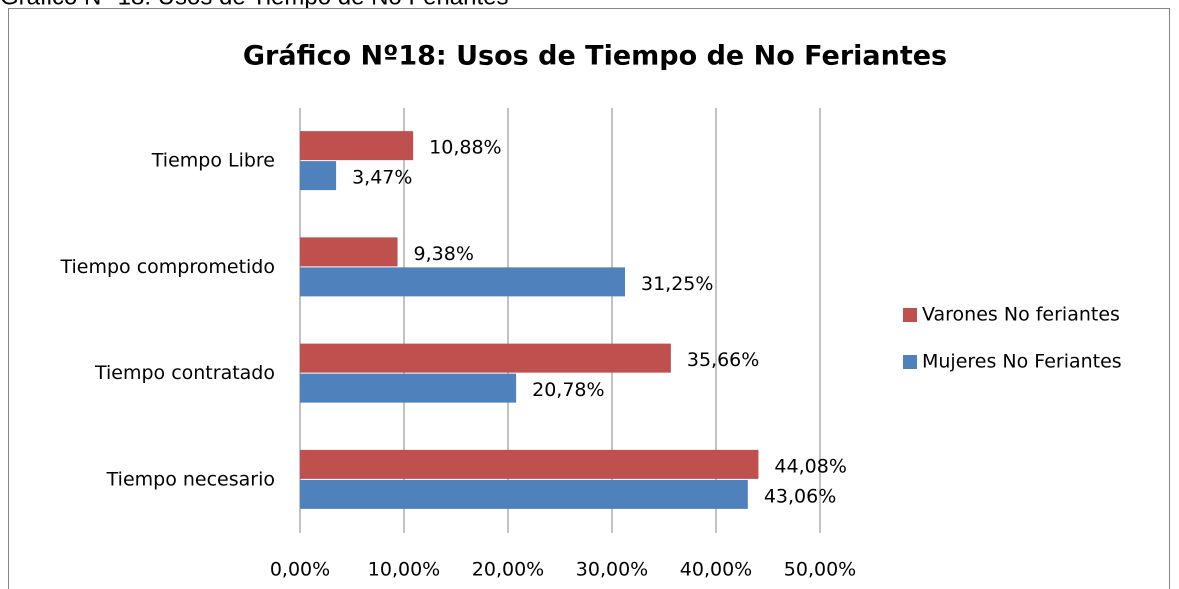 The height and width of the screenshot is (589, 1179). I want to click on x-tick-label: 10,00%, so click(404, 570).